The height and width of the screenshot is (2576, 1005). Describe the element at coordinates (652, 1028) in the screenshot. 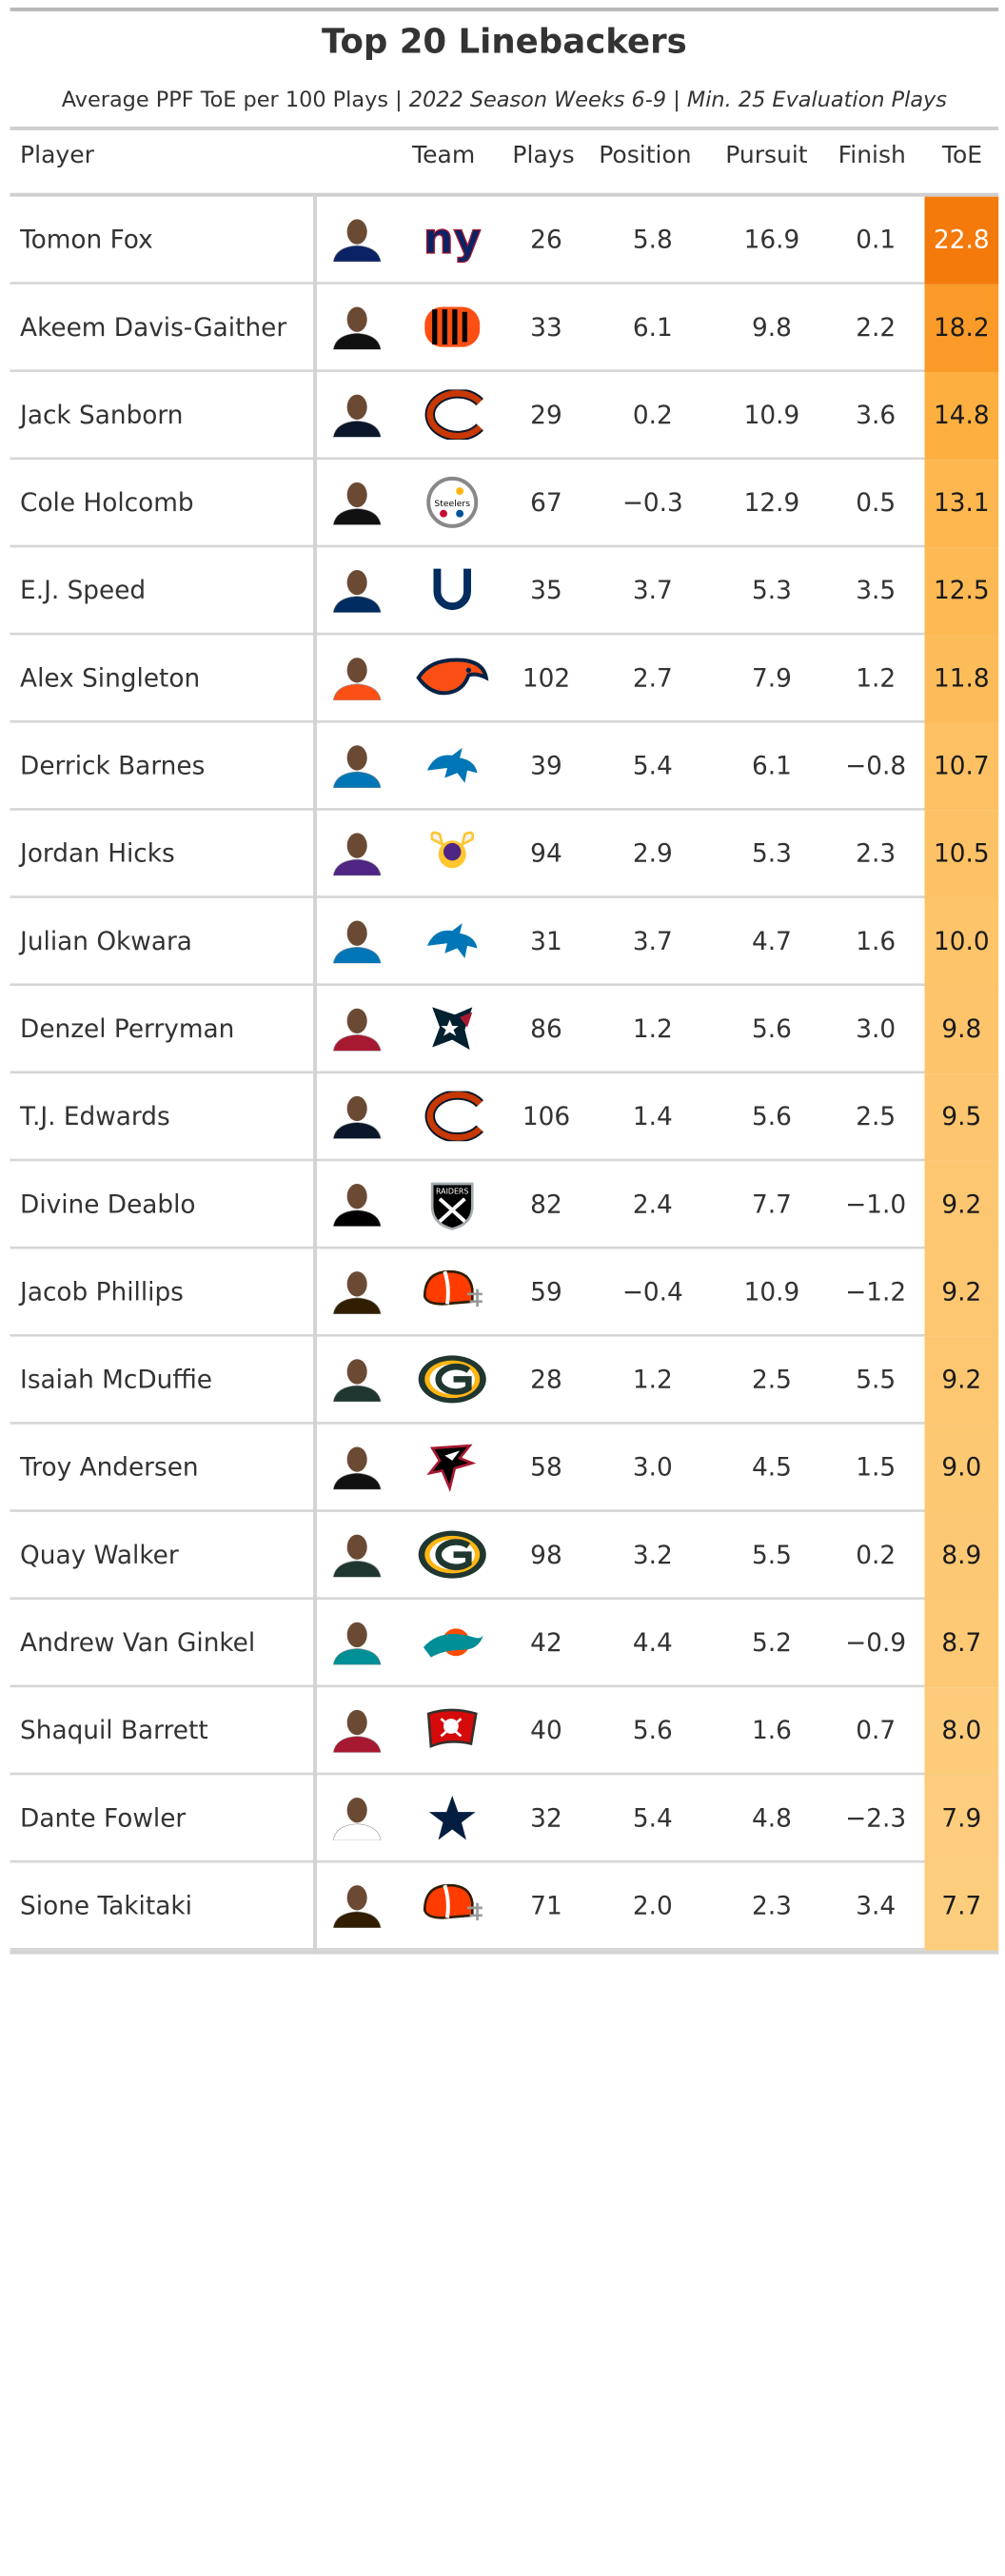

I see `position-value: 1.2` at that location.